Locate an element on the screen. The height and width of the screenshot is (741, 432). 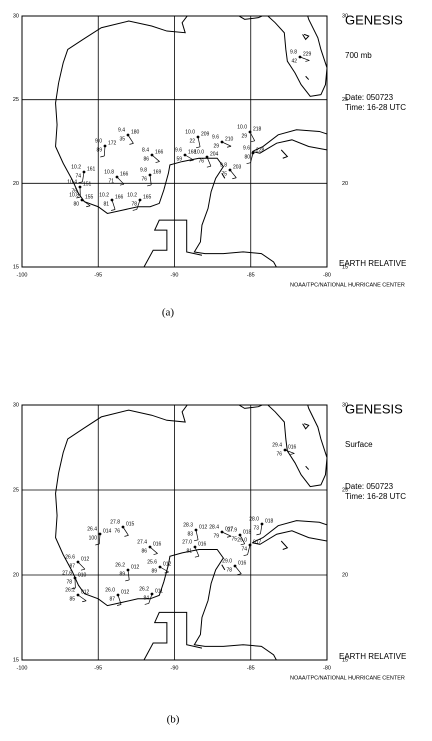
station-value: 74 is located at coordinates (244, 549).